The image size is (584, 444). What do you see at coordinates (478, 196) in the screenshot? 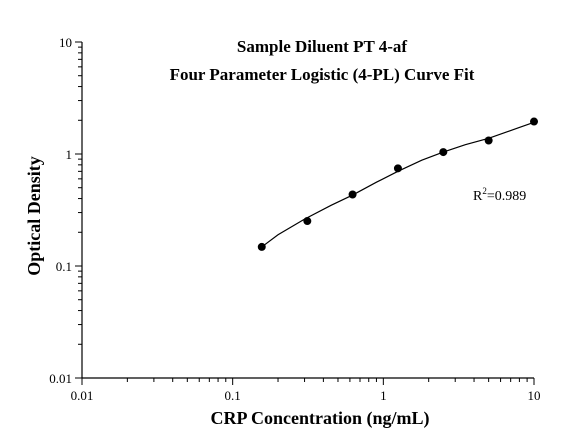
I see `r-squared-base: R` at bounding box center [478, 196].